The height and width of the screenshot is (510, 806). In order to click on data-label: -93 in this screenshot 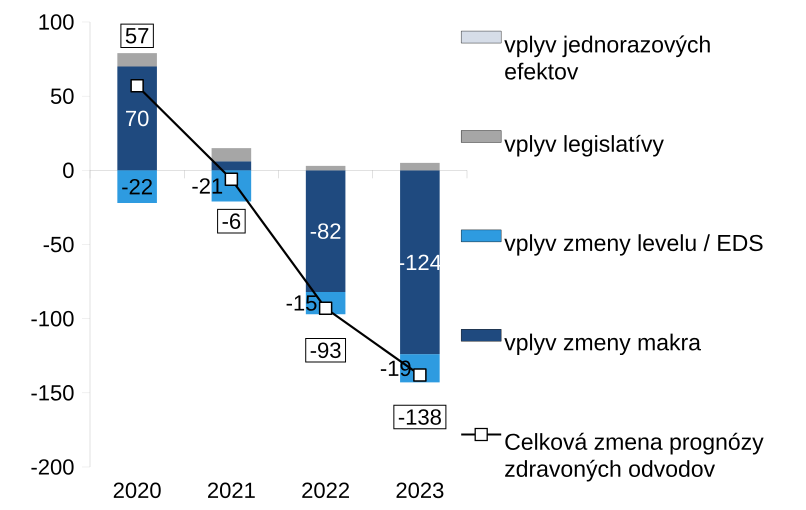, I will do `click(325, 350)`.